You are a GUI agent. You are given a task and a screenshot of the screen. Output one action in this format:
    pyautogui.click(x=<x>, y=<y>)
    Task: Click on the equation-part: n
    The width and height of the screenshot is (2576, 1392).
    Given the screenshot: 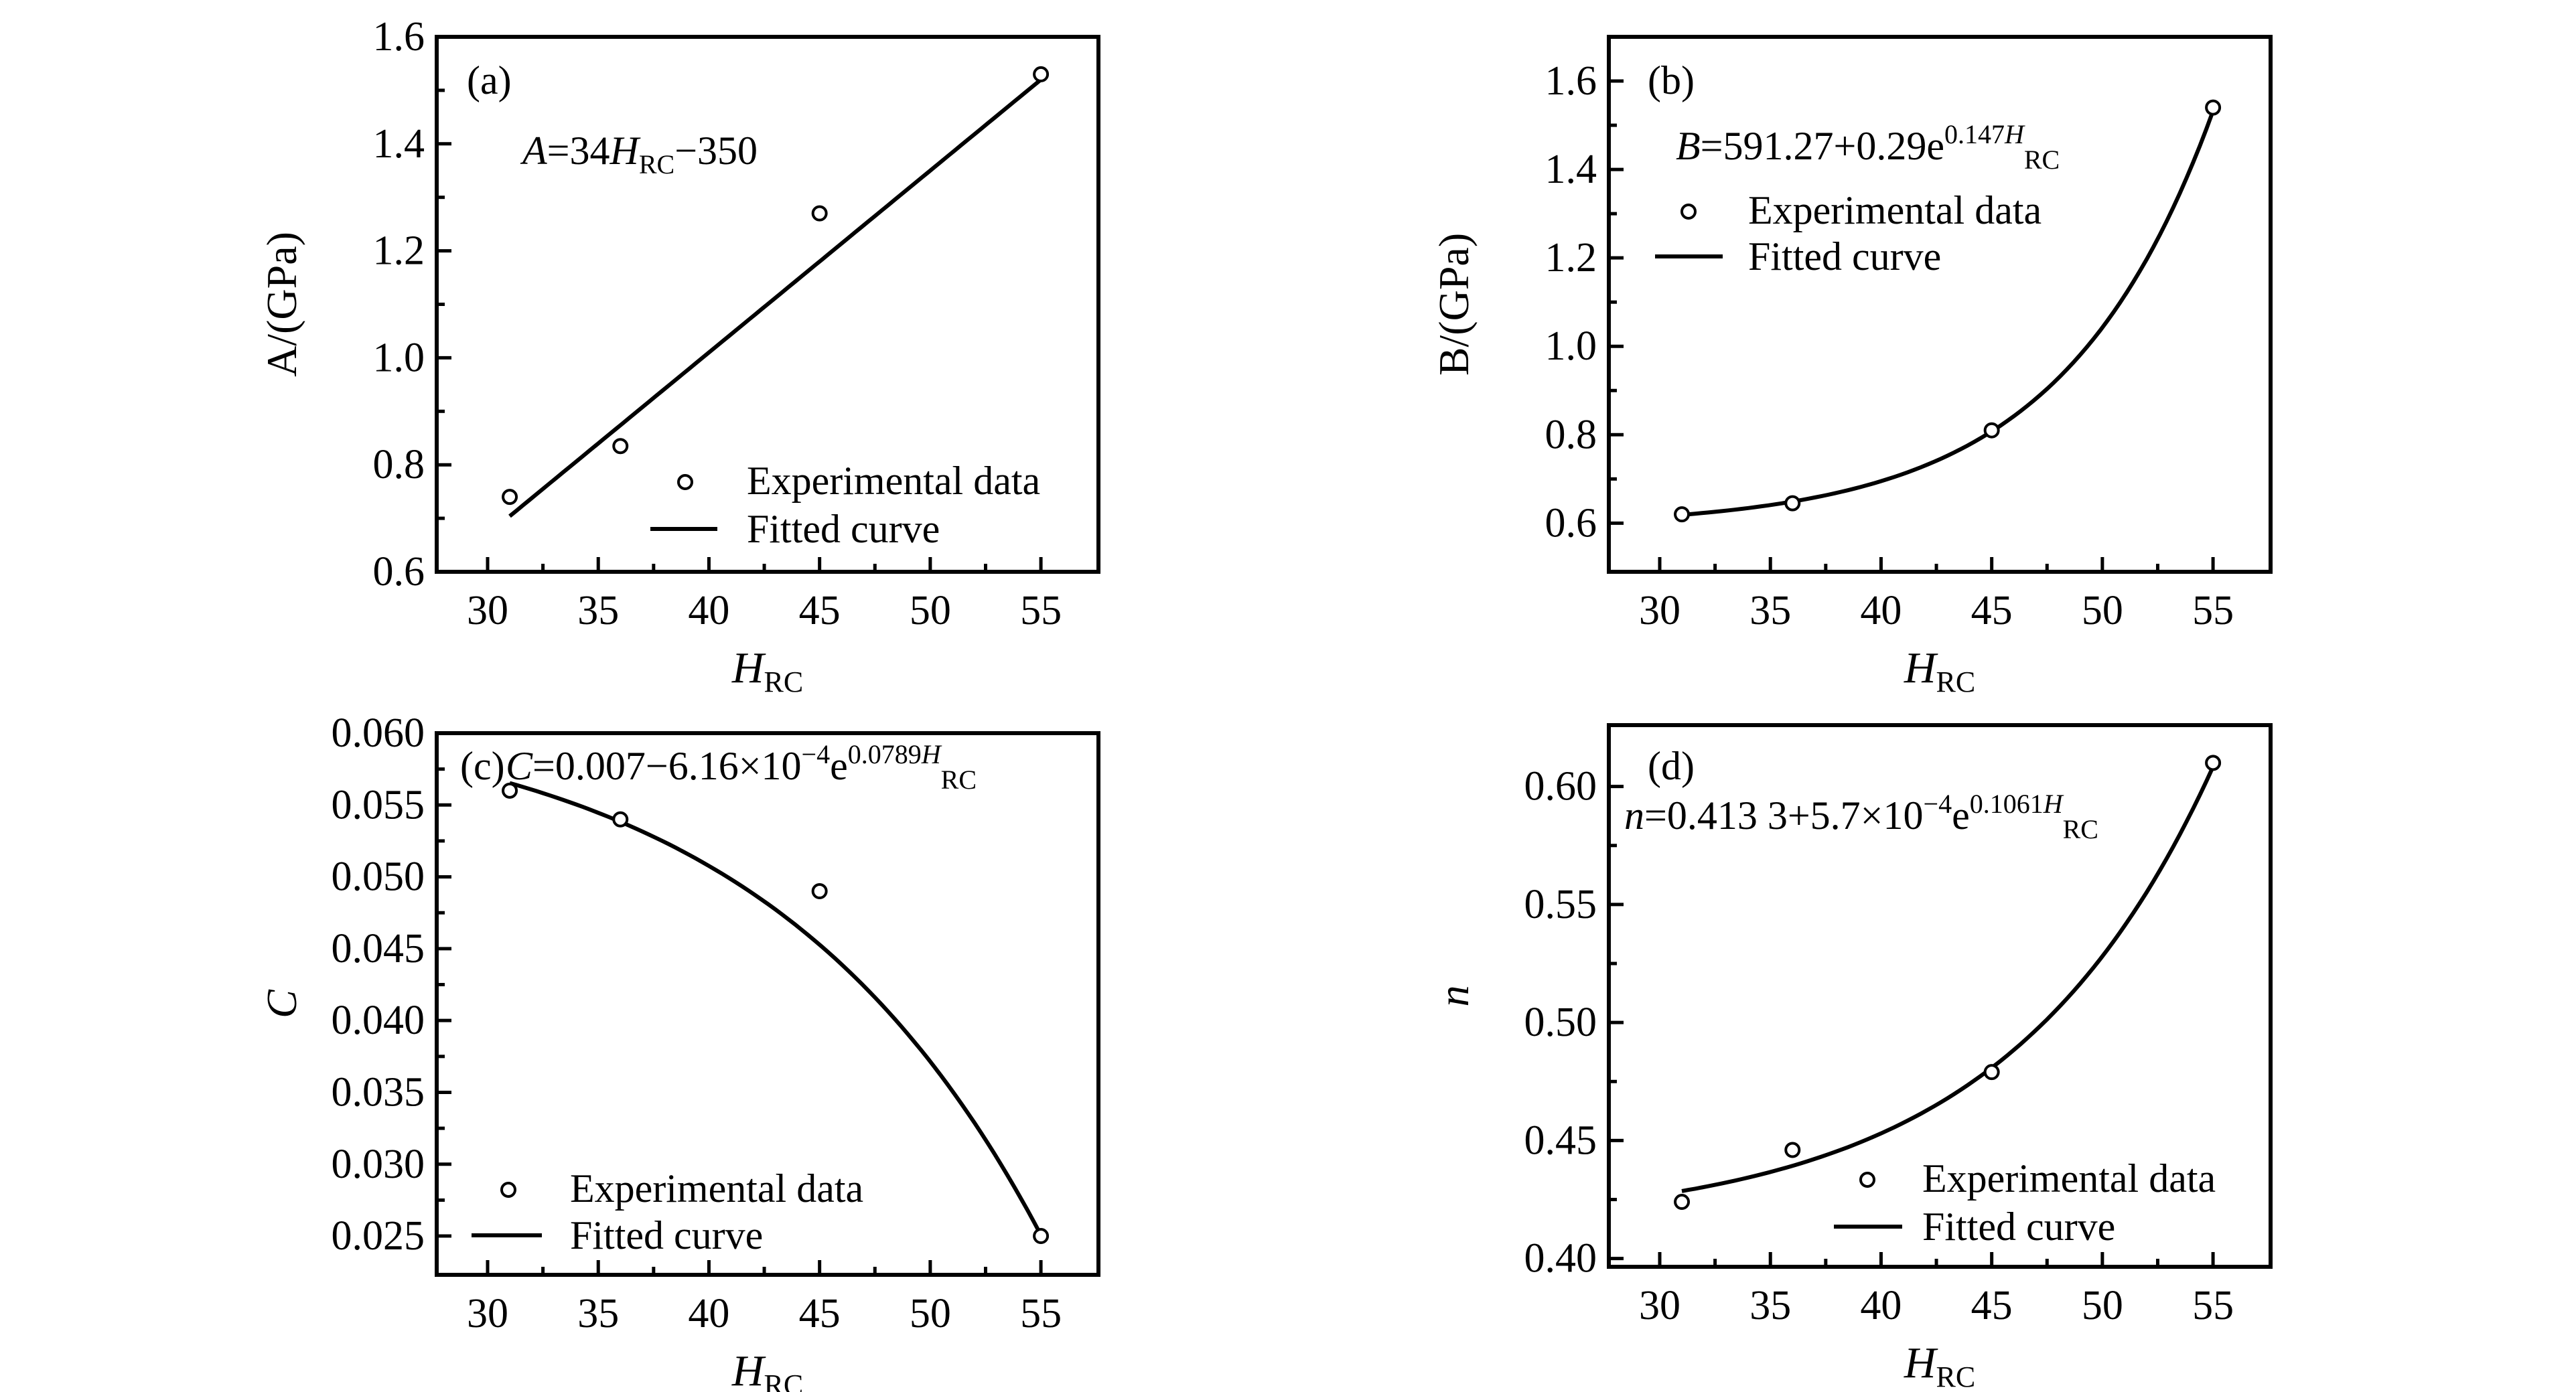 What is the action you would take?
    pyautogui.click(x=1634, y=816)
    